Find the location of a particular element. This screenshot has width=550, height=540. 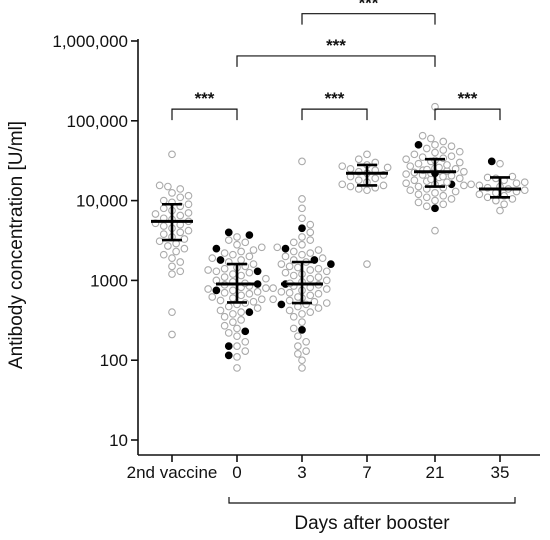

x-tick-label: 21 is located at coordinates (435, 472).